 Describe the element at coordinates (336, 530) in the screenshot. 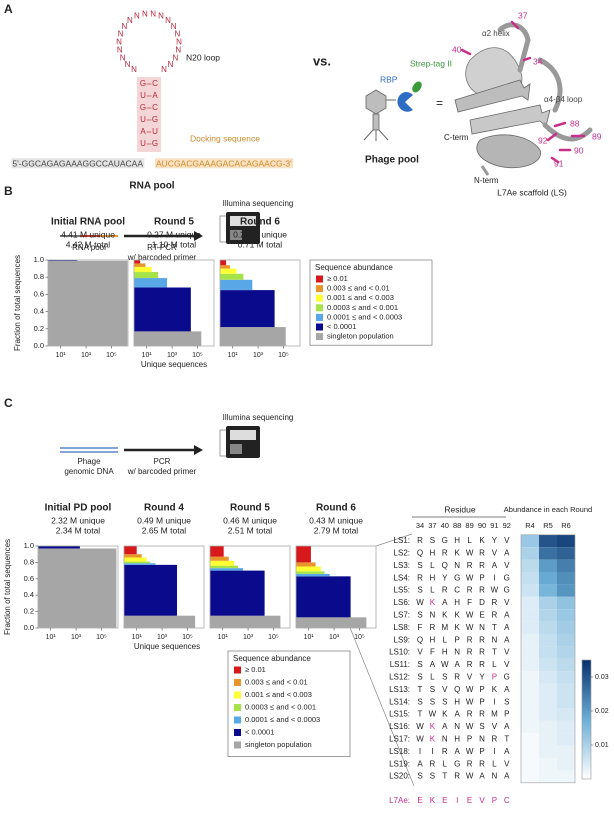

I see `panel-subtitle: 2.79 M total` at that location.